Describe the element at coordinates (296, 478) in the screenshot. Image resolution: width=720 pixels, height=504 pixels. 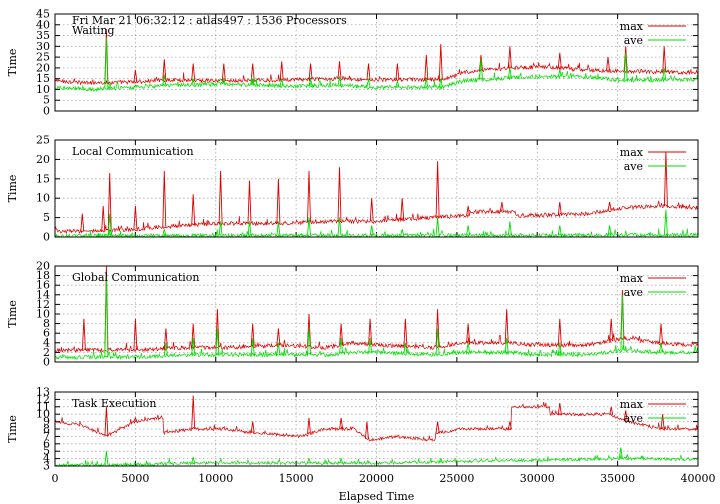
I see `x-tick-label: 15000` at that location.